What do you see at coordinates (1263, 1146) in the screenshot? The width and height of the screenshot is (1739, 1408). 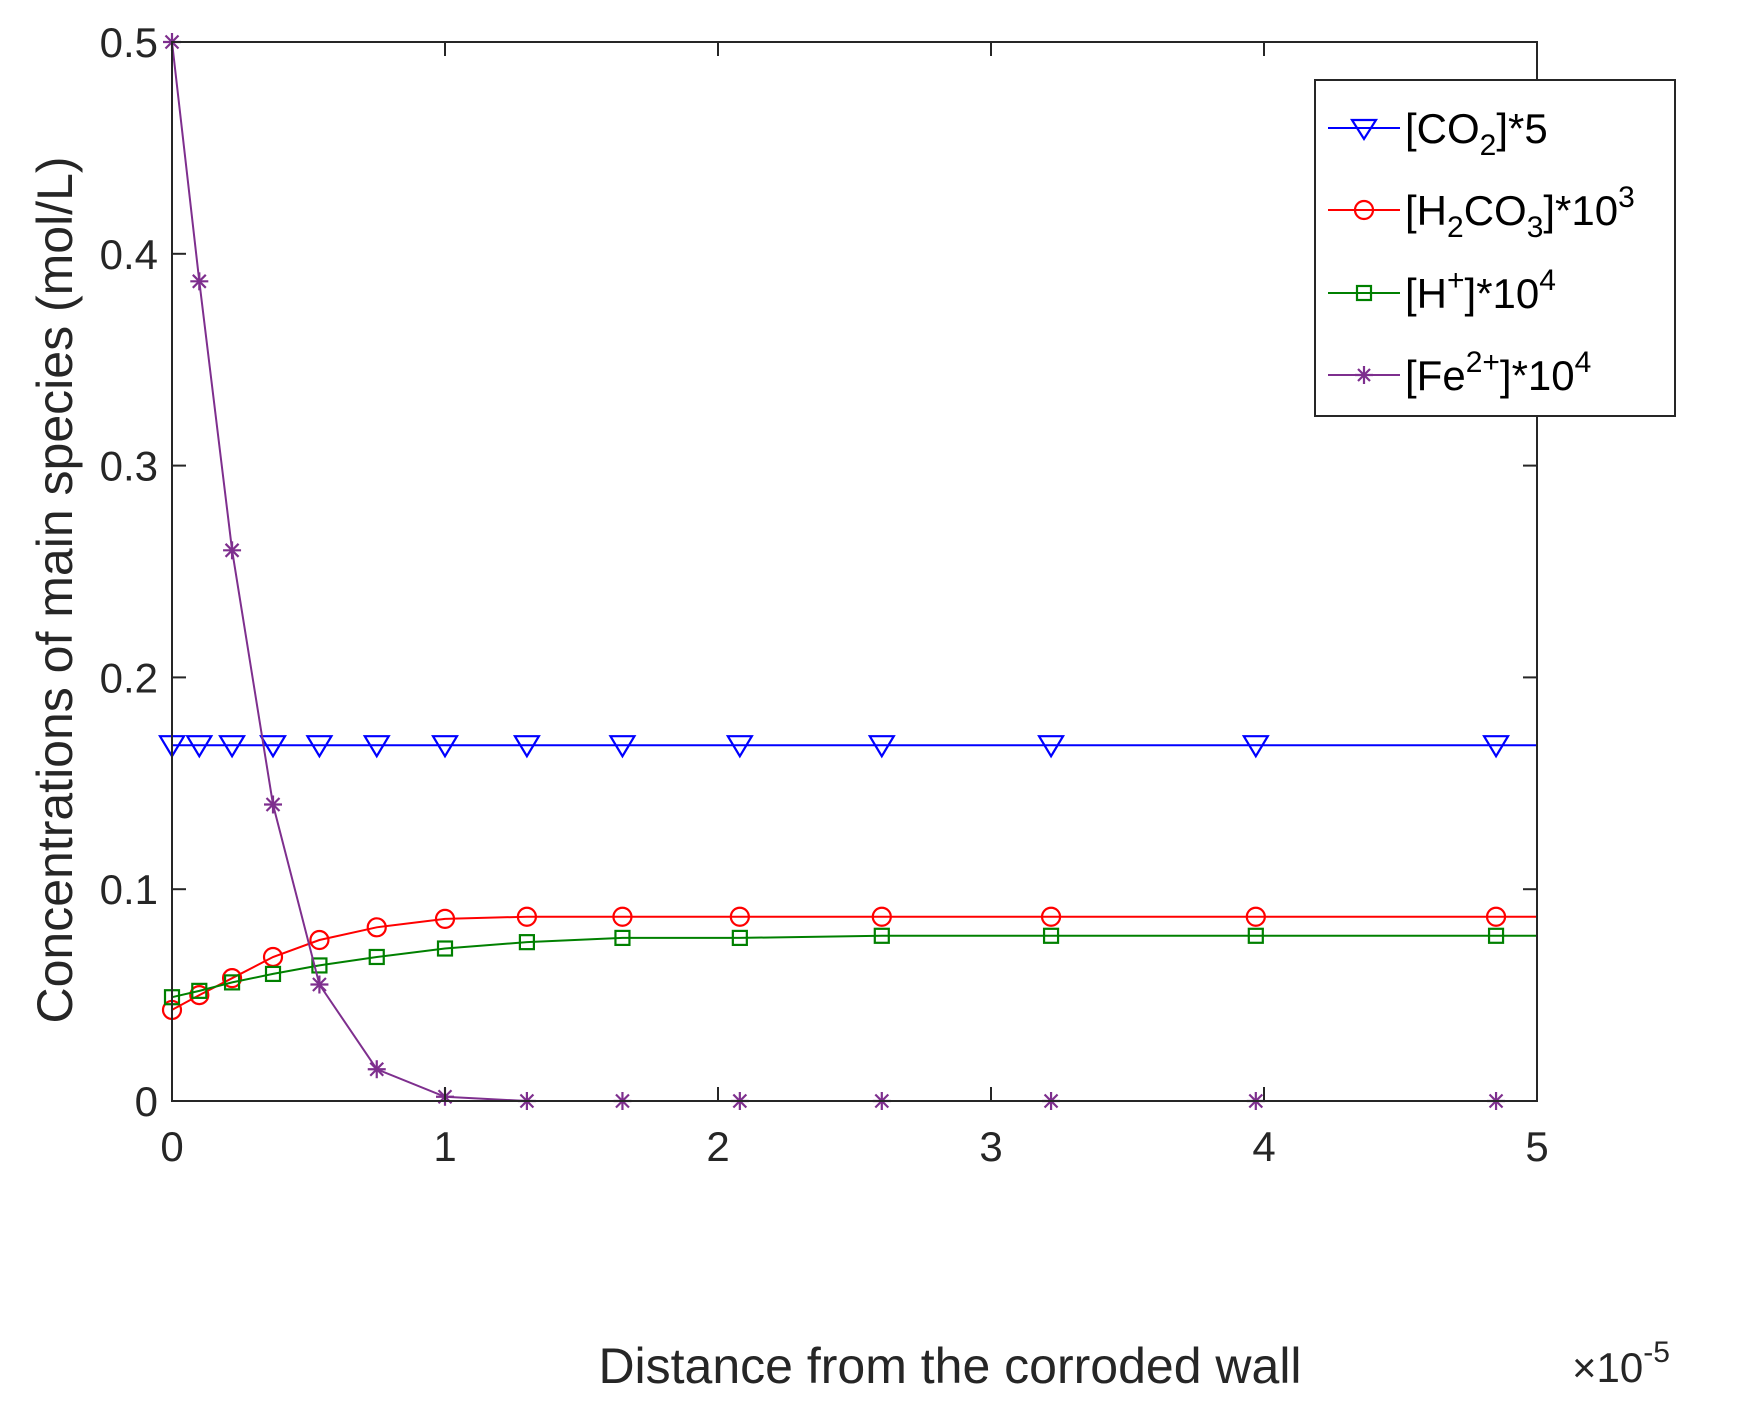 I see `x-tick-label: 4` at bounding box center [1263, 1146].